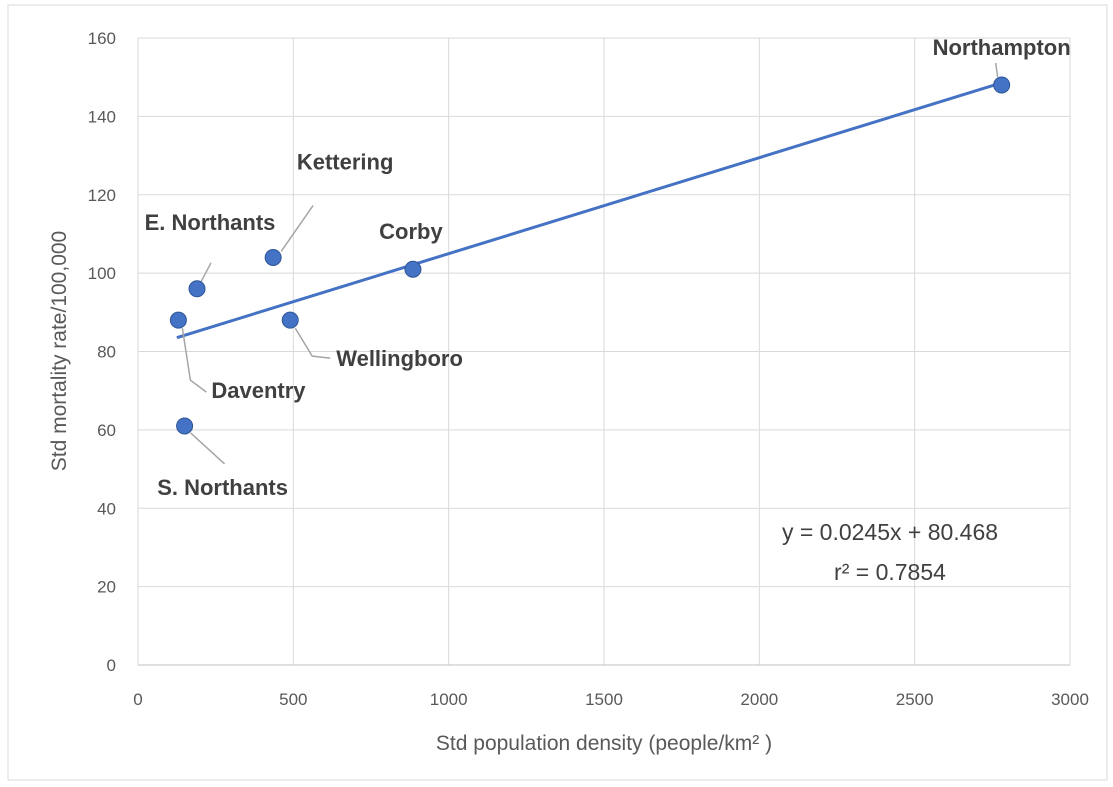 Image resolution: width=1113 pixels, height=787 pixels. What do you see at coordinates (137, 699) in the screenshot?
I see `x-tick-label: 0` at bounding box center [137, 699].